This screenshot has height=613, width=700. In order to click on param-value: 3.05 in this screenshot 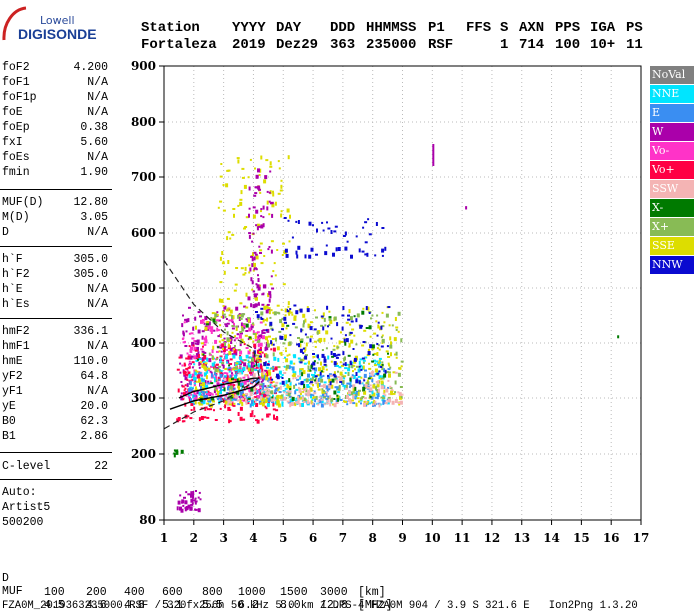, I will do `click(94, 217)`.